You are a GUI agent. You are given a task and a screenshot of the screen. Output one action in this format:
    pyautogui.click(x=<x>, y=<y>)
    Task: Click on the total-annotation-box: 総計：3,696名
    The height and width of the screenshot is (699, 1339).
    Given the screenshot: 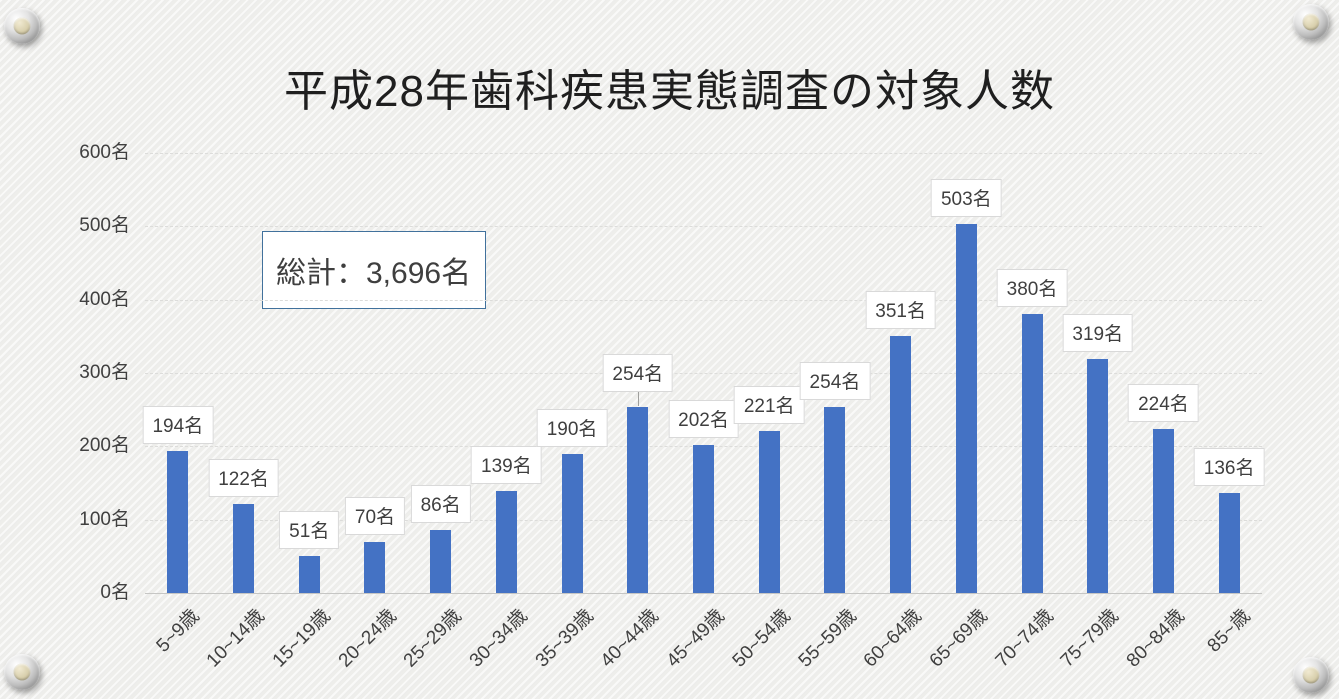 What is the action you would take?
    pyautogui.click(x=374, y=270)
    